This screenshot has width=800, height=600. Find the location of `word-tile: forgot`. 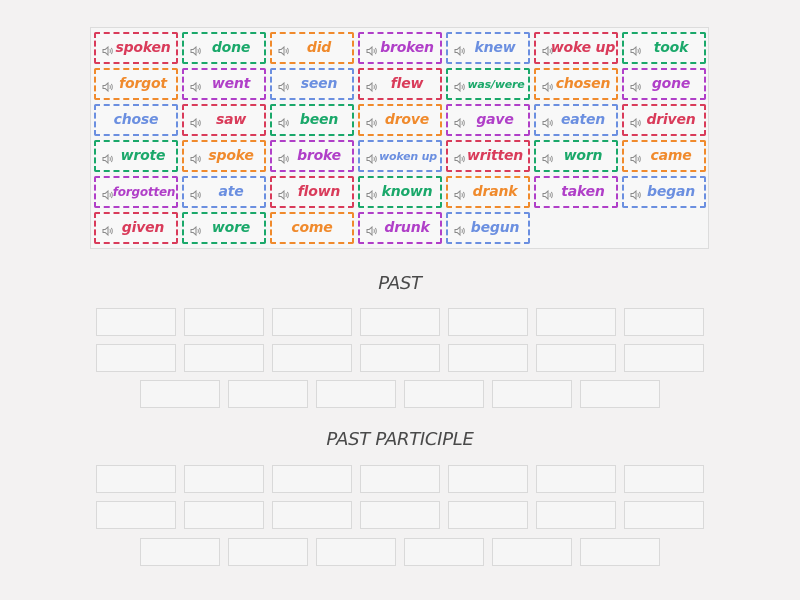

word-tile: forgot is located at coordinates (136, 84).